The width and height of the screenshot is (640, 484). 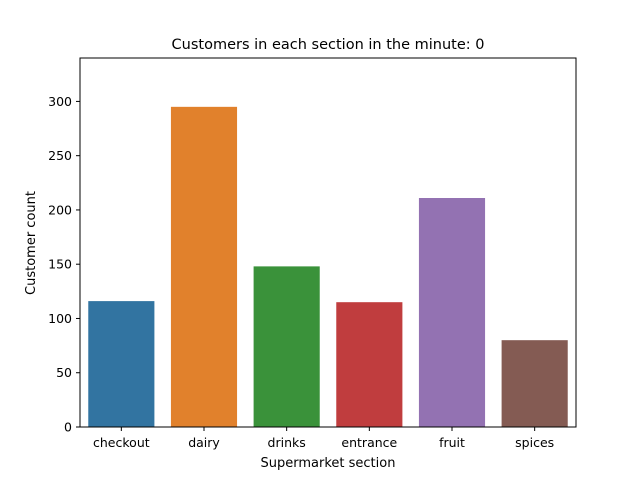 What do you see at coordinates (204, 442) in the screenshot?
I see `x-tick-label-dairy: dairy` at bounding box center [204, 442].